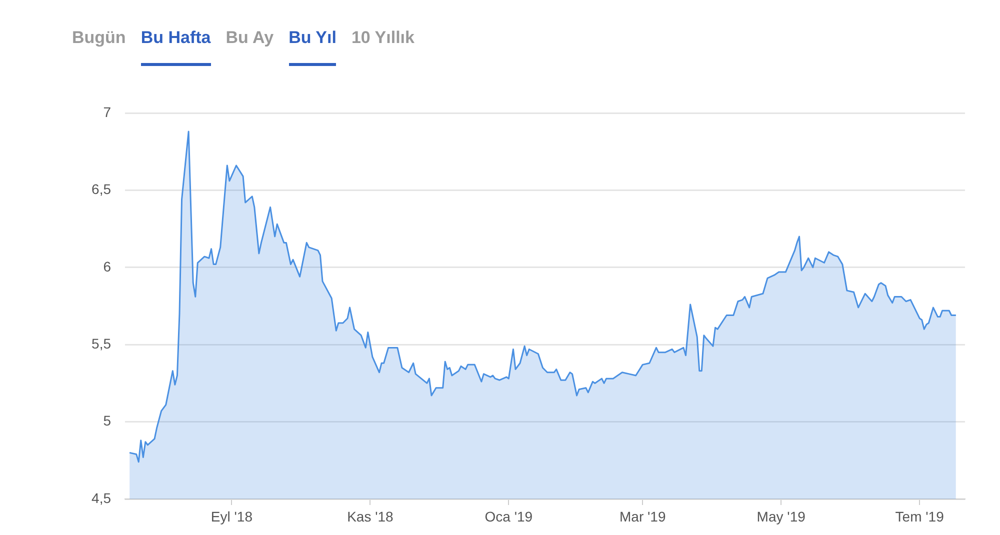  What do you see at coordinates (102, 189) in the screenshot?
I see `y-tick-label: 6,5` at bounding box center [102, 189].